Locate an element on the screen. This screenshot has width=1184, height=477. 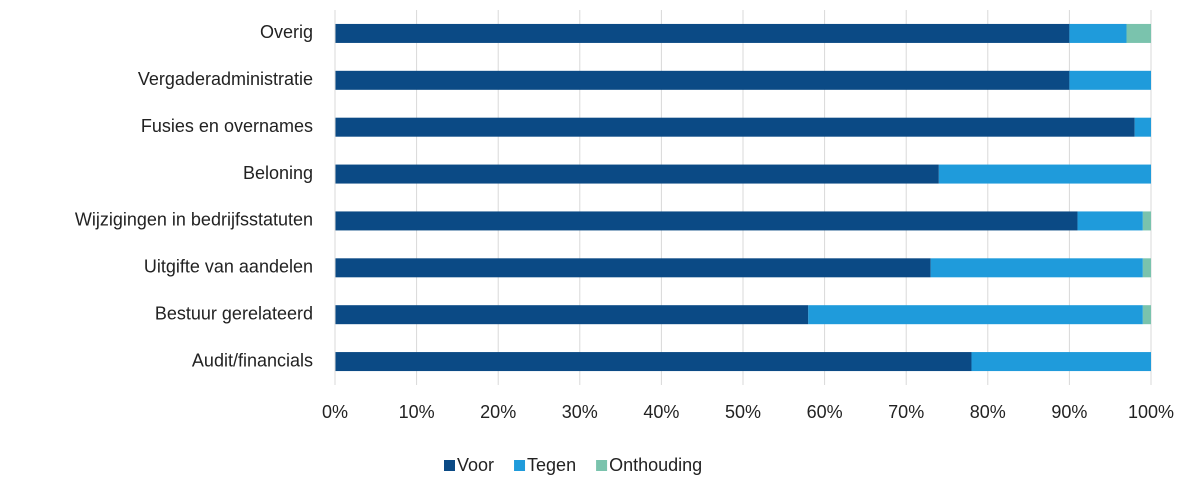
x-tick-label: 30% is located at coordinates (580, 412).